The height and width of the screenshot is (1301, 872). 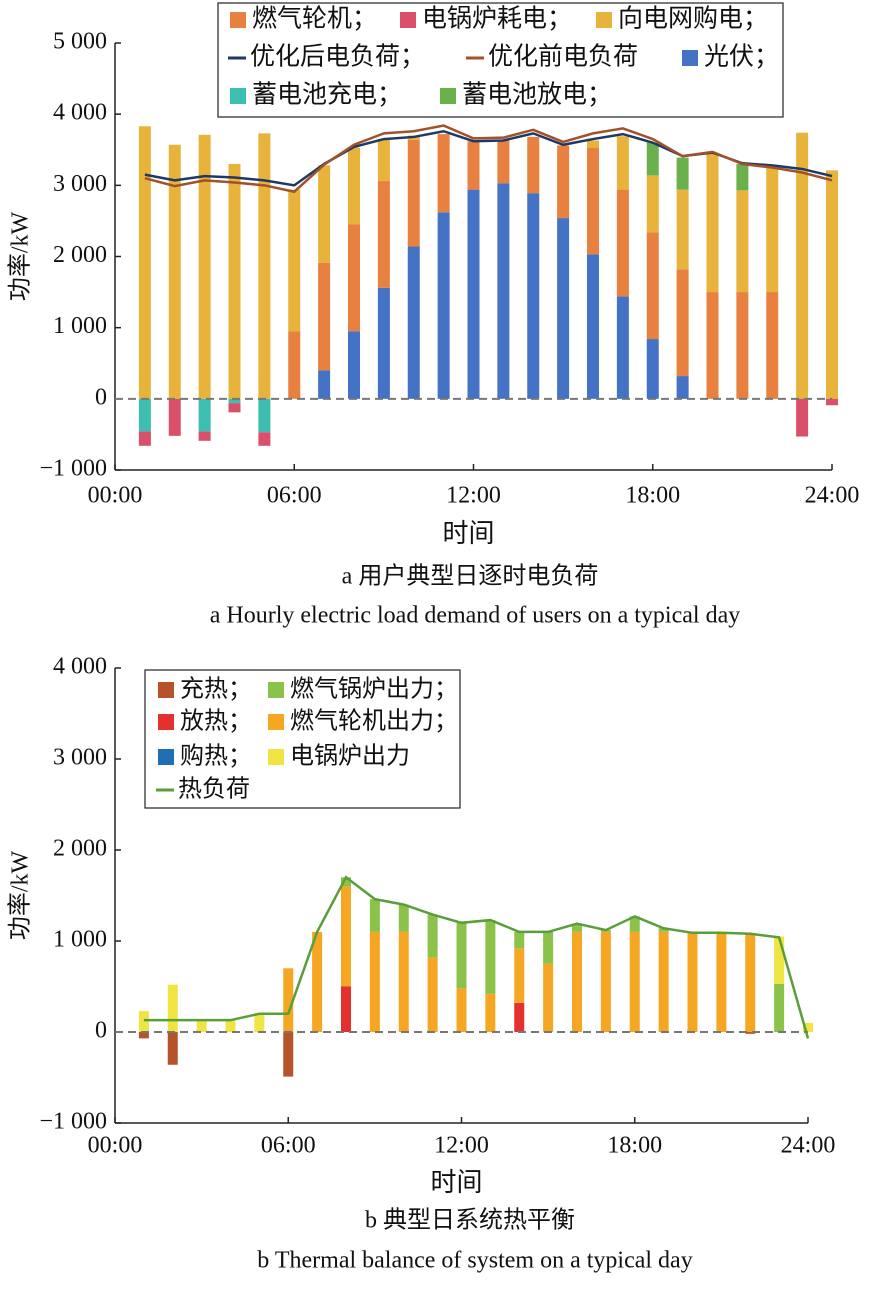 I want to click on y-tick-label: 3 000, so click(x=80, y=184).